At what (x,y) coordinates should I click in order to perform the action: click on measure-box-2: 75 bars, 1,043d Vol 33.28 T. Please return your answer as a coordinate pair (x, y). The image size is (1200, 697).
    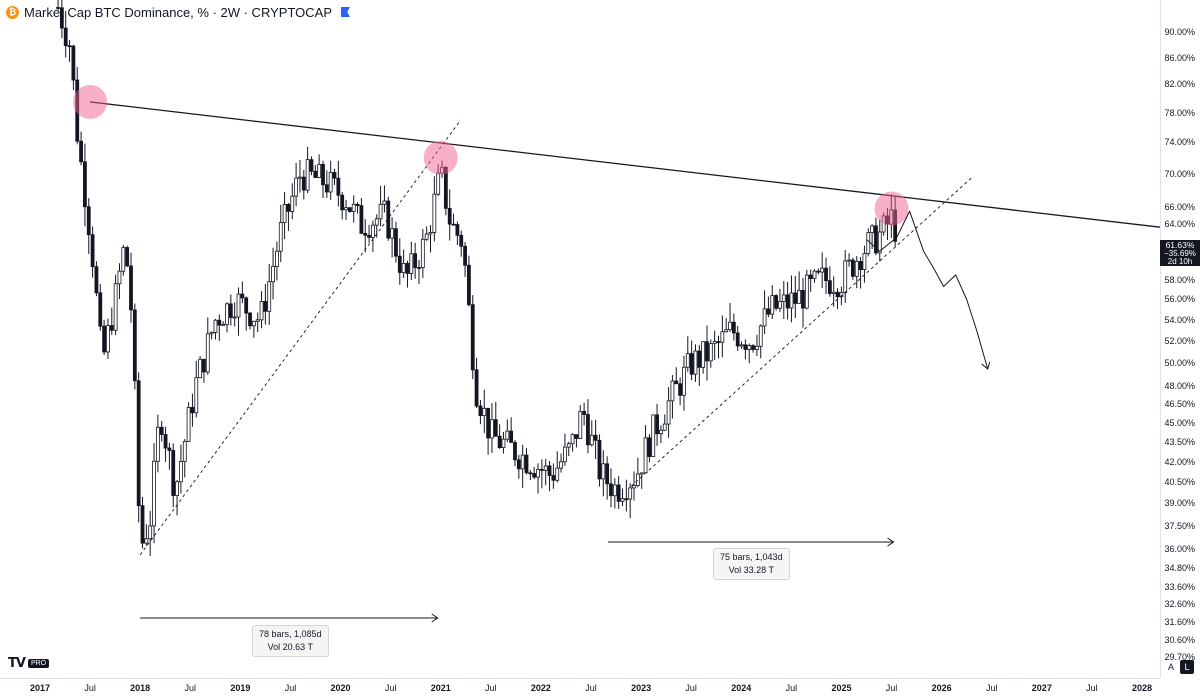
    Looking at the image, I should click on (751, 564).